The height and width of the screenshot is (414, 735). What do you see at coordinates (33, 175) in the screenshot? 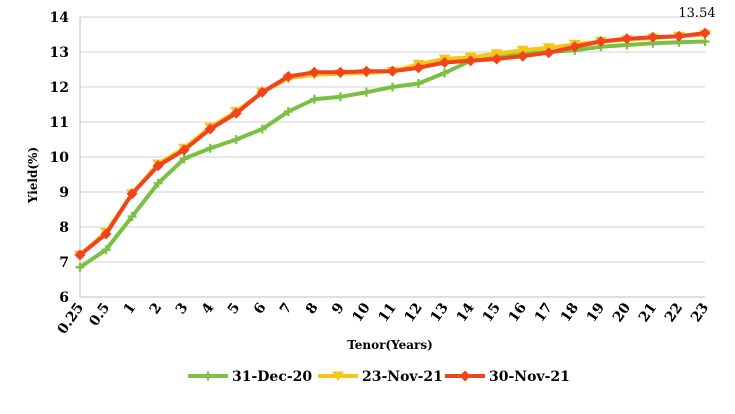
I see `y-axis-label: Yield(%)` at bounding box center [33, 175].